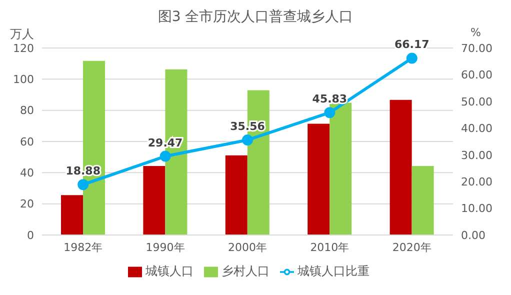 This screenshot has width=511, height=295. What do you see at coordinates (170, 271) in the screenshot?
I see `legend-label: 城镇人口` at bounding box center [170, 271].